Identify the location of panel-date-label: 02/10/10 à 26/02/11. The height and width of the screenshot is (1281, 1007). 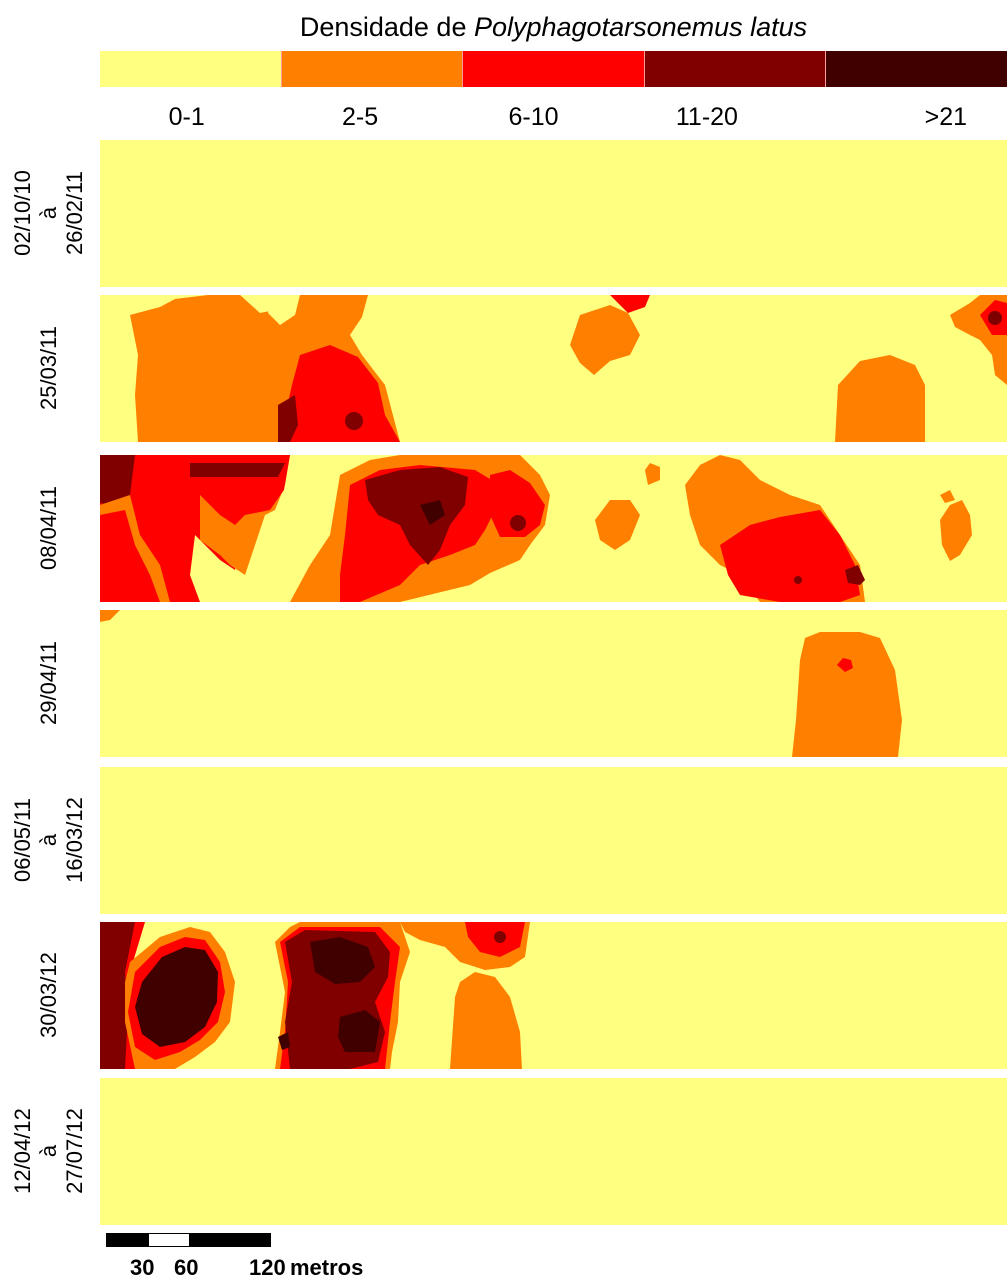
(49, 213).